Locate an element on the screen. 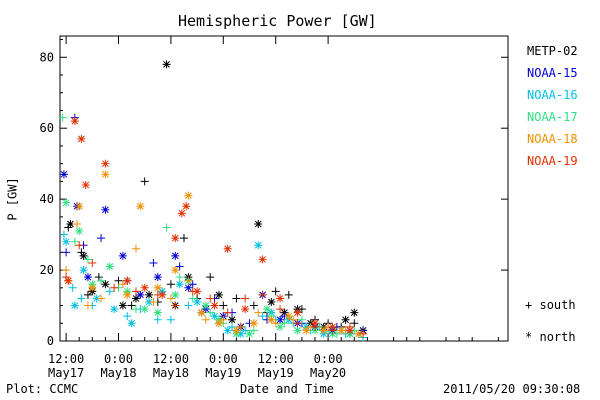 This screenshot has width=600, height=400. y-tick-label: 20 is located at coordinates (47, 270).